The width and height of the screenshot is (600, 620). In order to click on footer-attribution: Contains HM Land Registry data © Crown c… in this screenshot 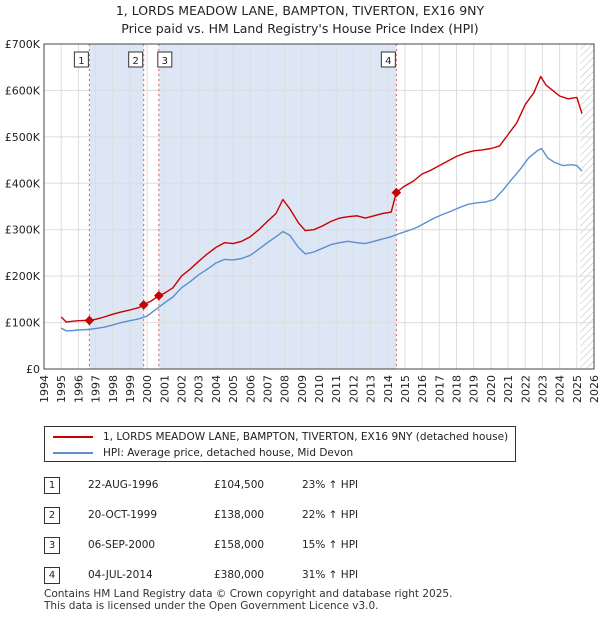, I will do `click(248, 600)`.